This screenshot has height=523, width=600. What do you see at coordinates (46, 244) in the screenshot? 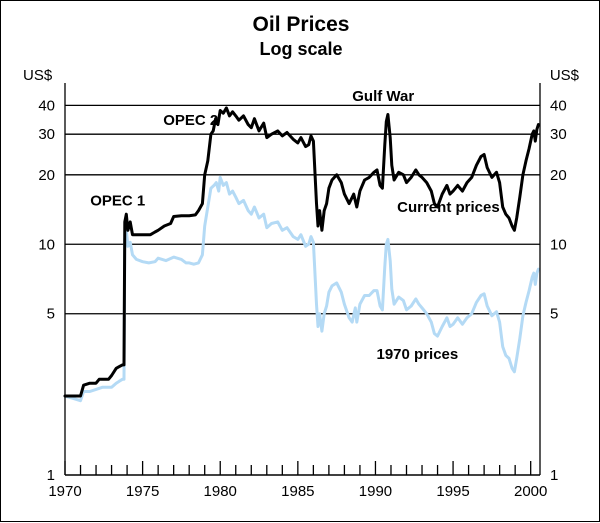
I see `y-tick-label-left-10: 10` at bounding box center [46, 244].